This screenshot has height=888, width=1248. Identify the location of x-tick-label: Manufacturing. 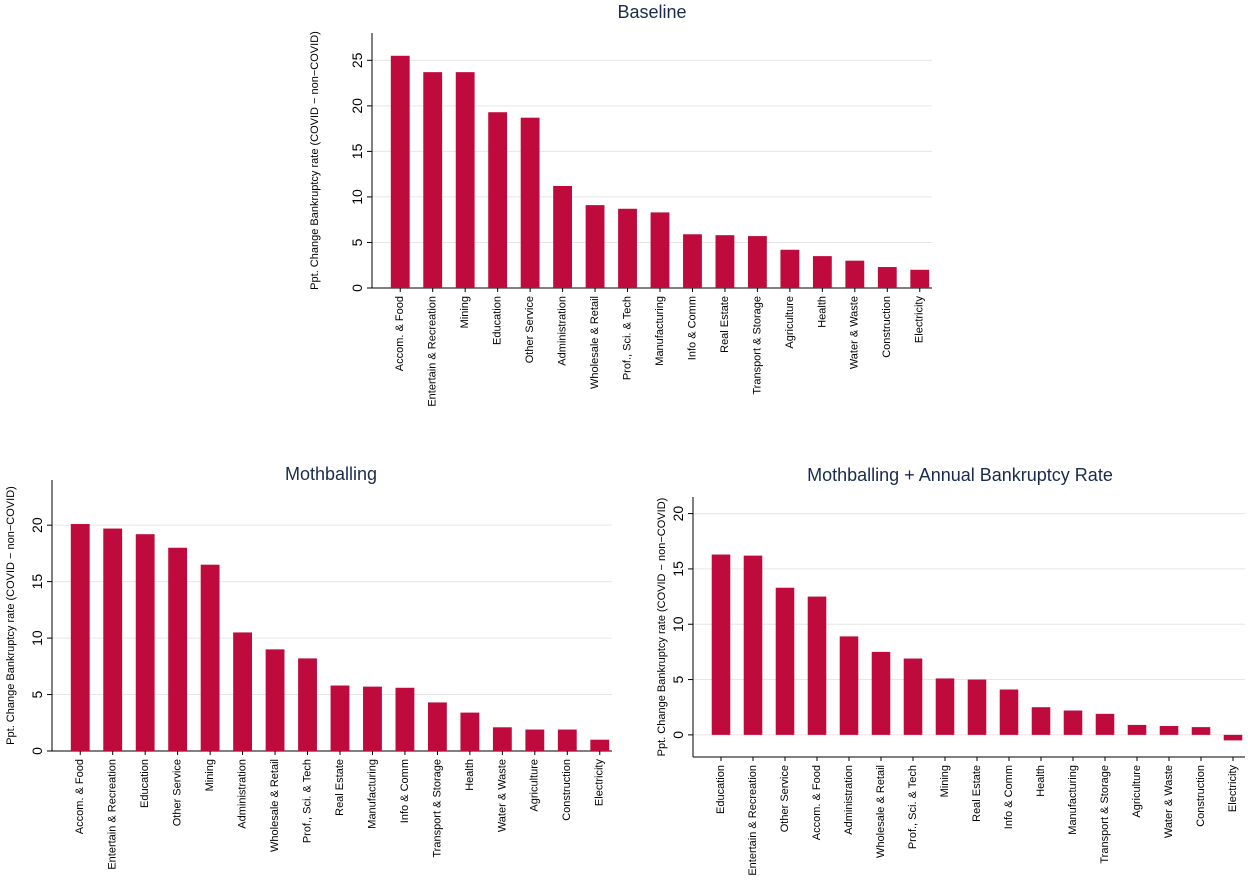
(1073, 800).